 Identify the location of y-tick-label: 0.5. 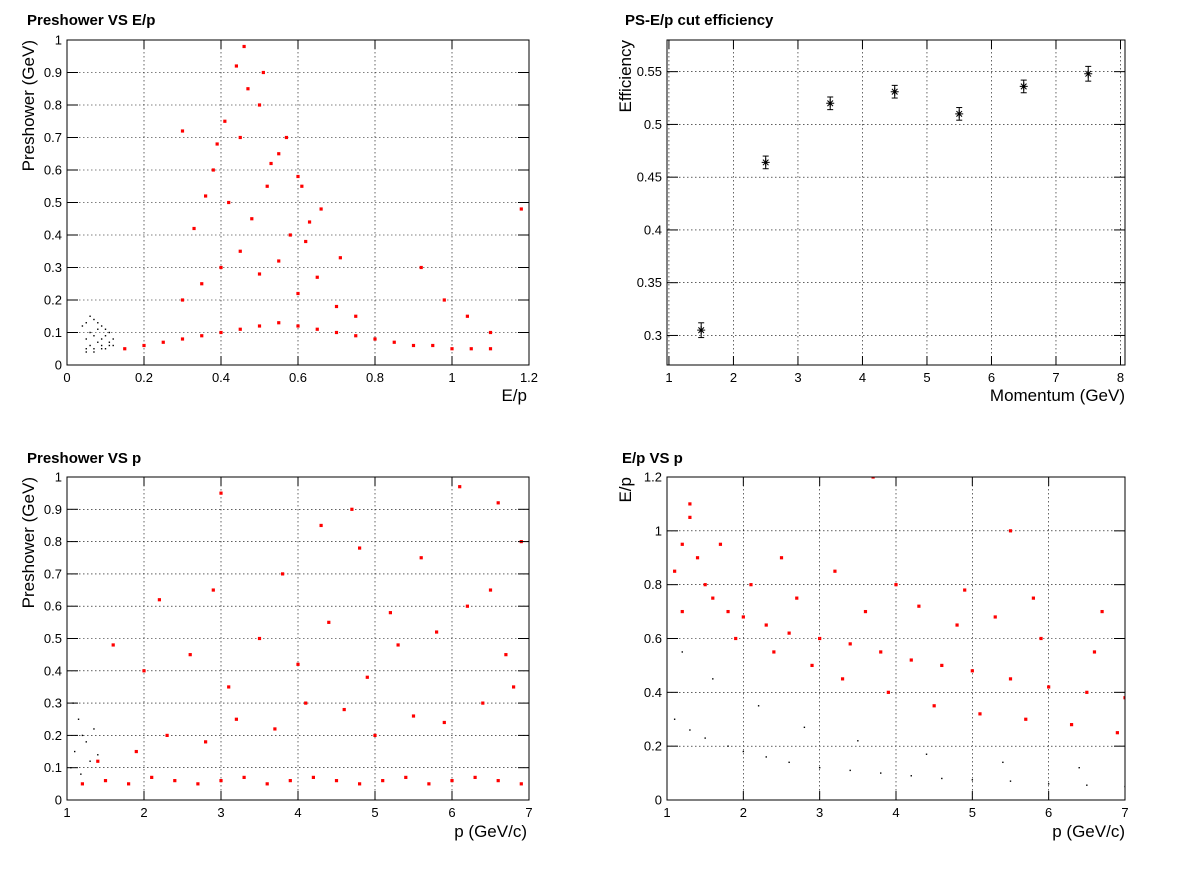
(53, 202).